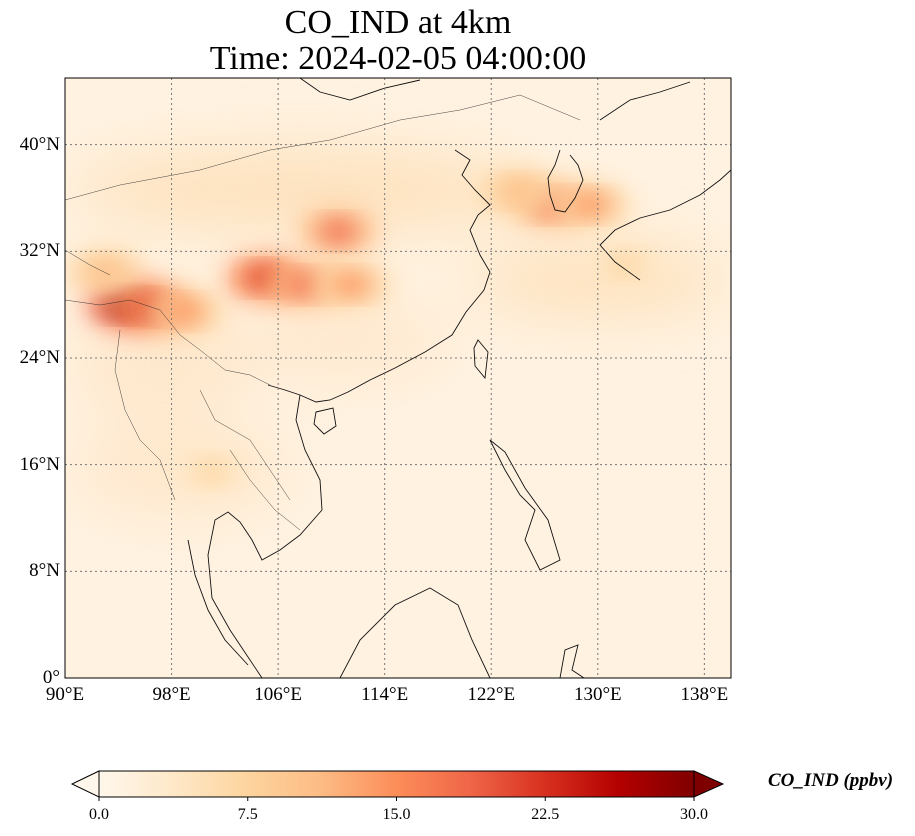 The height and width of the screenshot is (836, 915). Describe the element at coordinates (218, 602) in the screenshot. I see `malay-coastline` at that location.